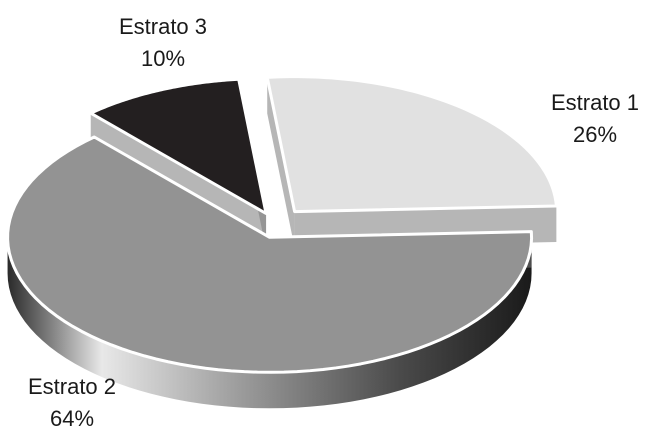 Image resolution: width=659 pixels, height=429 pixels. What do you see at coordinates (72, 417) in the screenshot?
I see `slice-value-label-2: 64%` at bounding box center [72, 417].